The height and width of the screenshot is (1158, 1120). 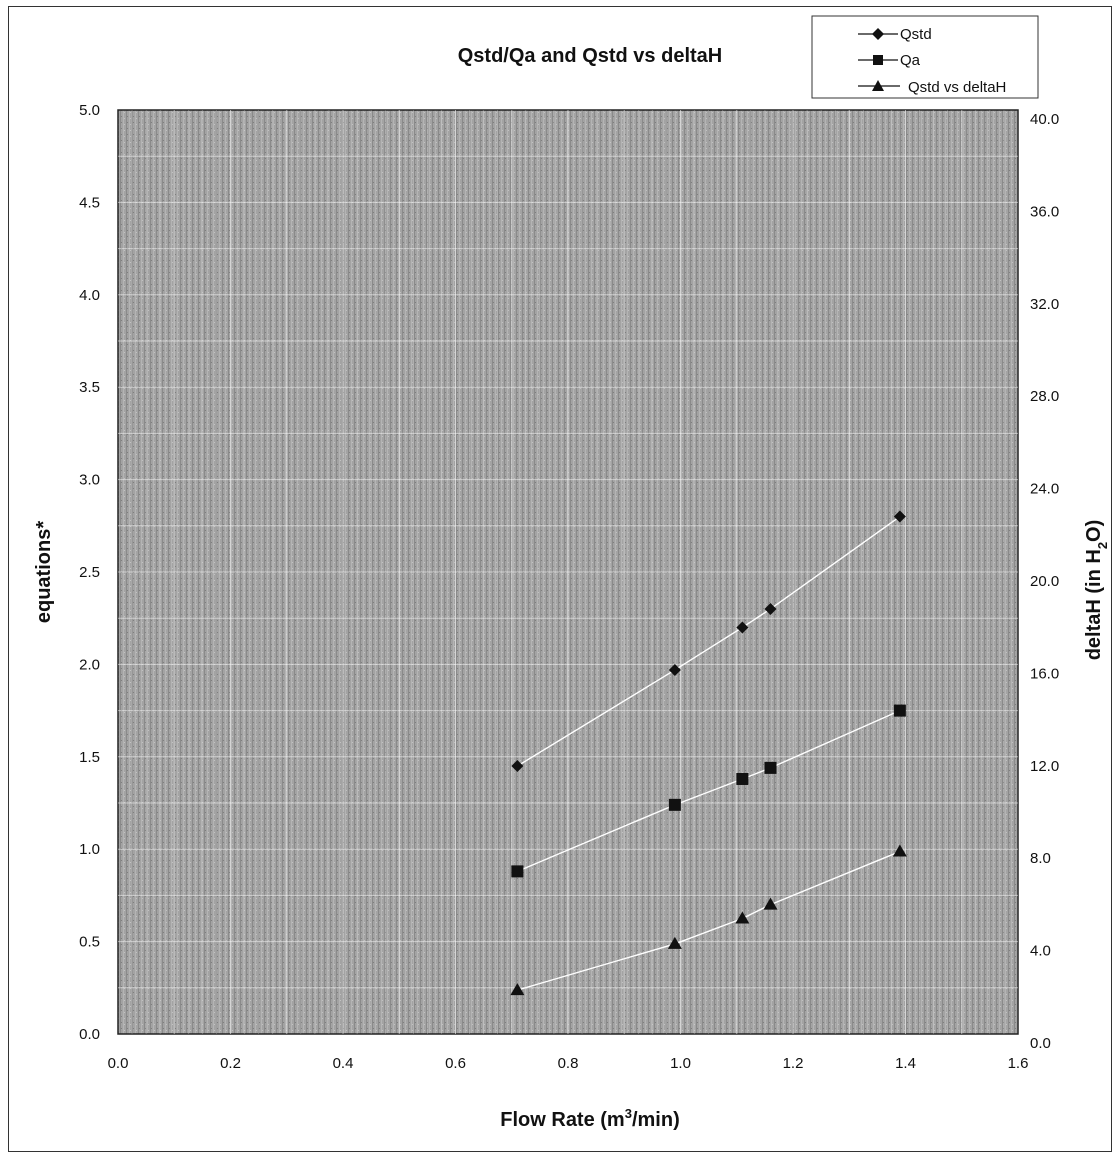 I want to click on y2-tick-label: 36.0, so click(x=1044, y=211).